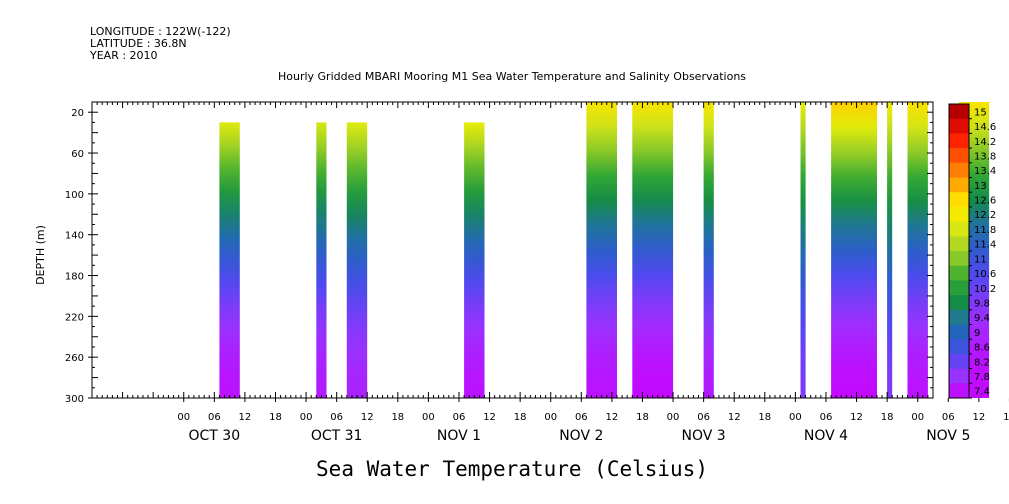 Image resolution: width=1009 pixels, height=504 pixels. I want to click on colorbar-label: 11.8, so click(985, 230).